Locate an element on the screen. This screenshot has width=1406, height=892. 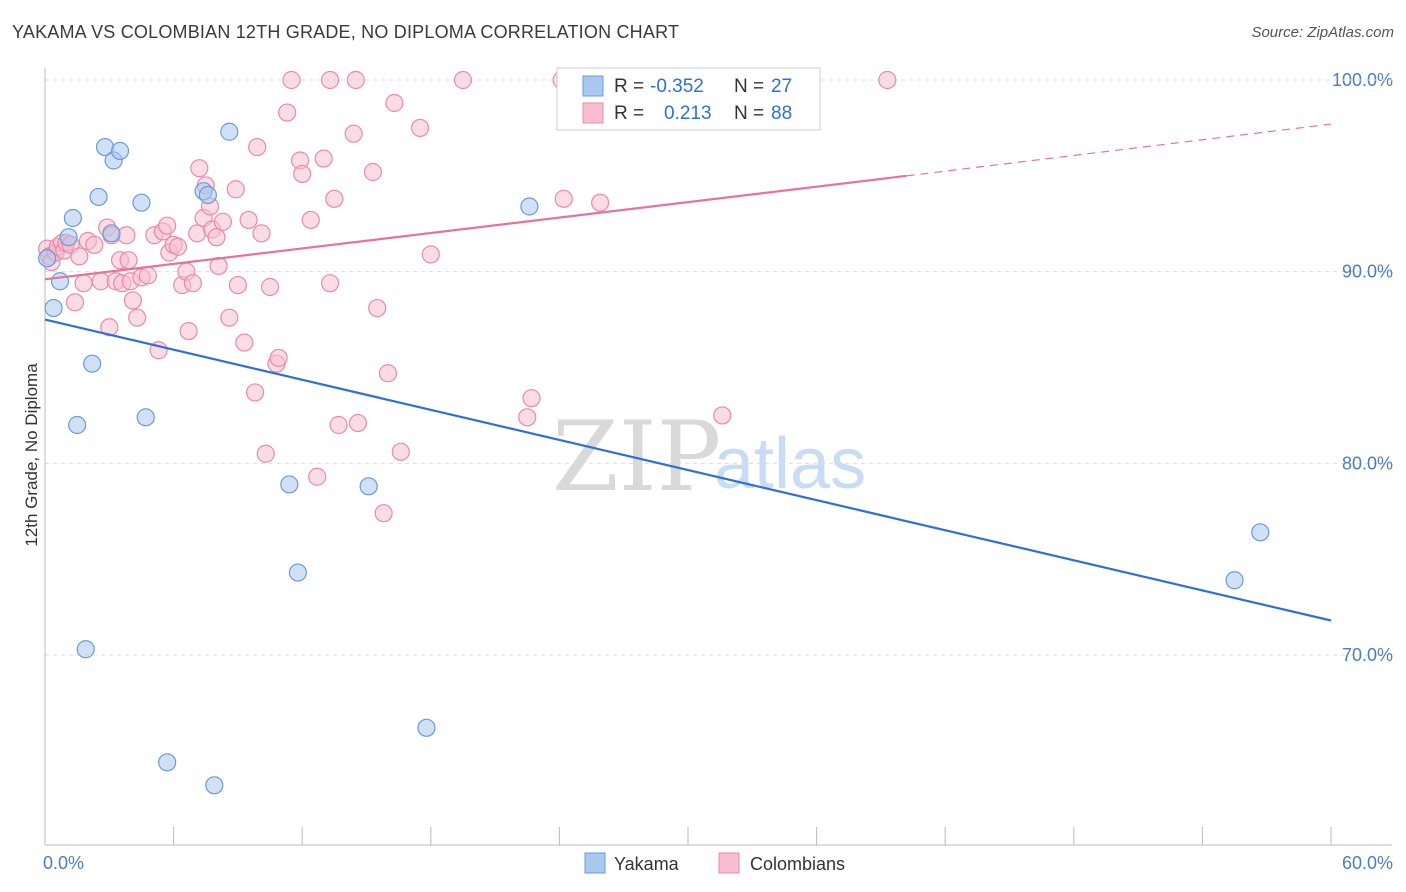
y-tick-label: 80.0% is located at coordinates (1367, 463).